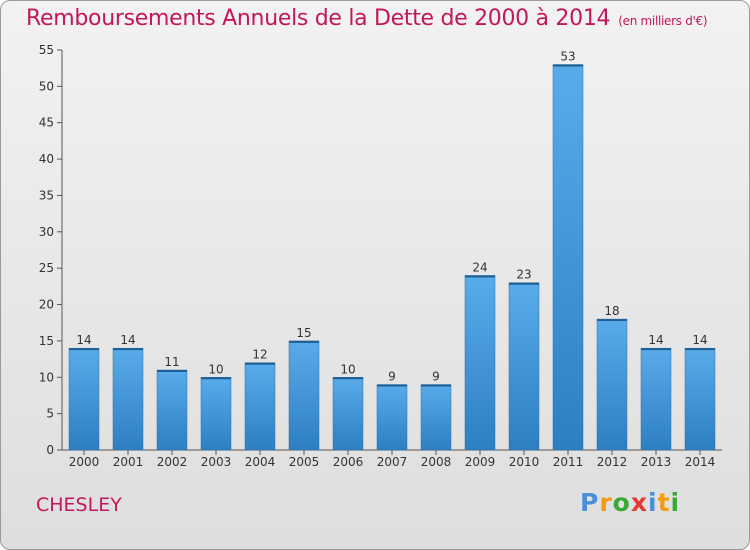 The image size is (750, 550). Describe the element at coordinates (612, 462) in the screenshot. I see `x-tick-label: 2012` at that location.